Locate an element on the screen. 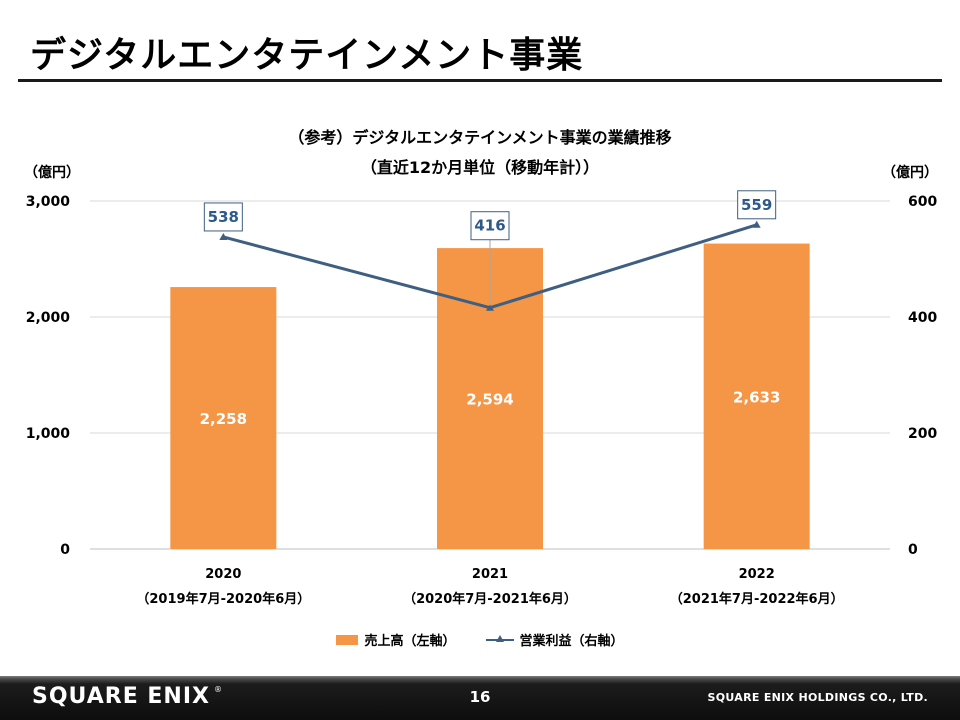 This screenshot has width=960, height=720. bar-data-label: 2,594 is located at coordinates (489, 400).